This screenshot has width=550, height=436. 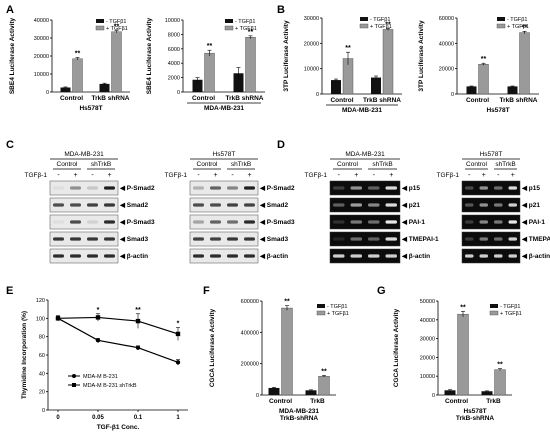 What do you see at coordinates (281, 145) in the screenshot?
I see `panel-letter-d: D` at bounding box center [281, 145].